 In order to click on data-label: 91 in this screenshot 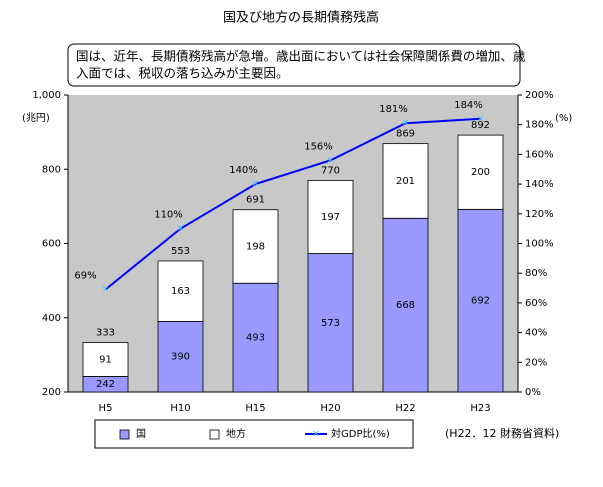, I will do `click(105, 360)`.